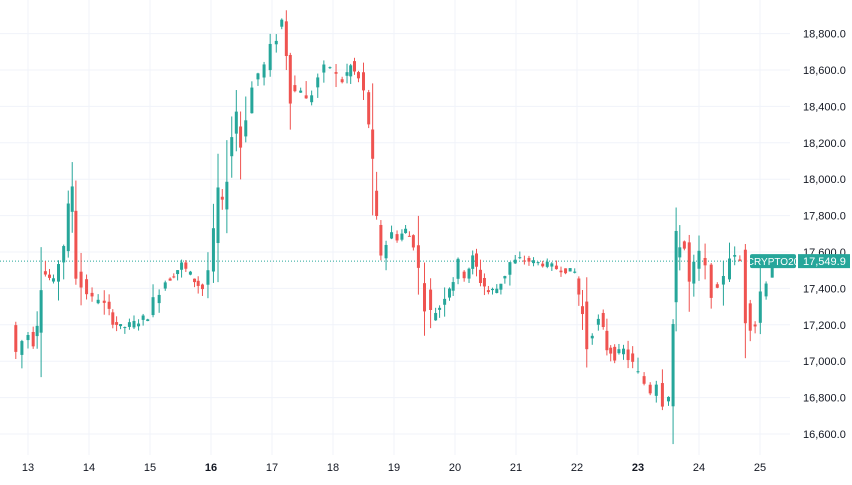  I want to click on x-tick-label: 15, so click(150, 468).